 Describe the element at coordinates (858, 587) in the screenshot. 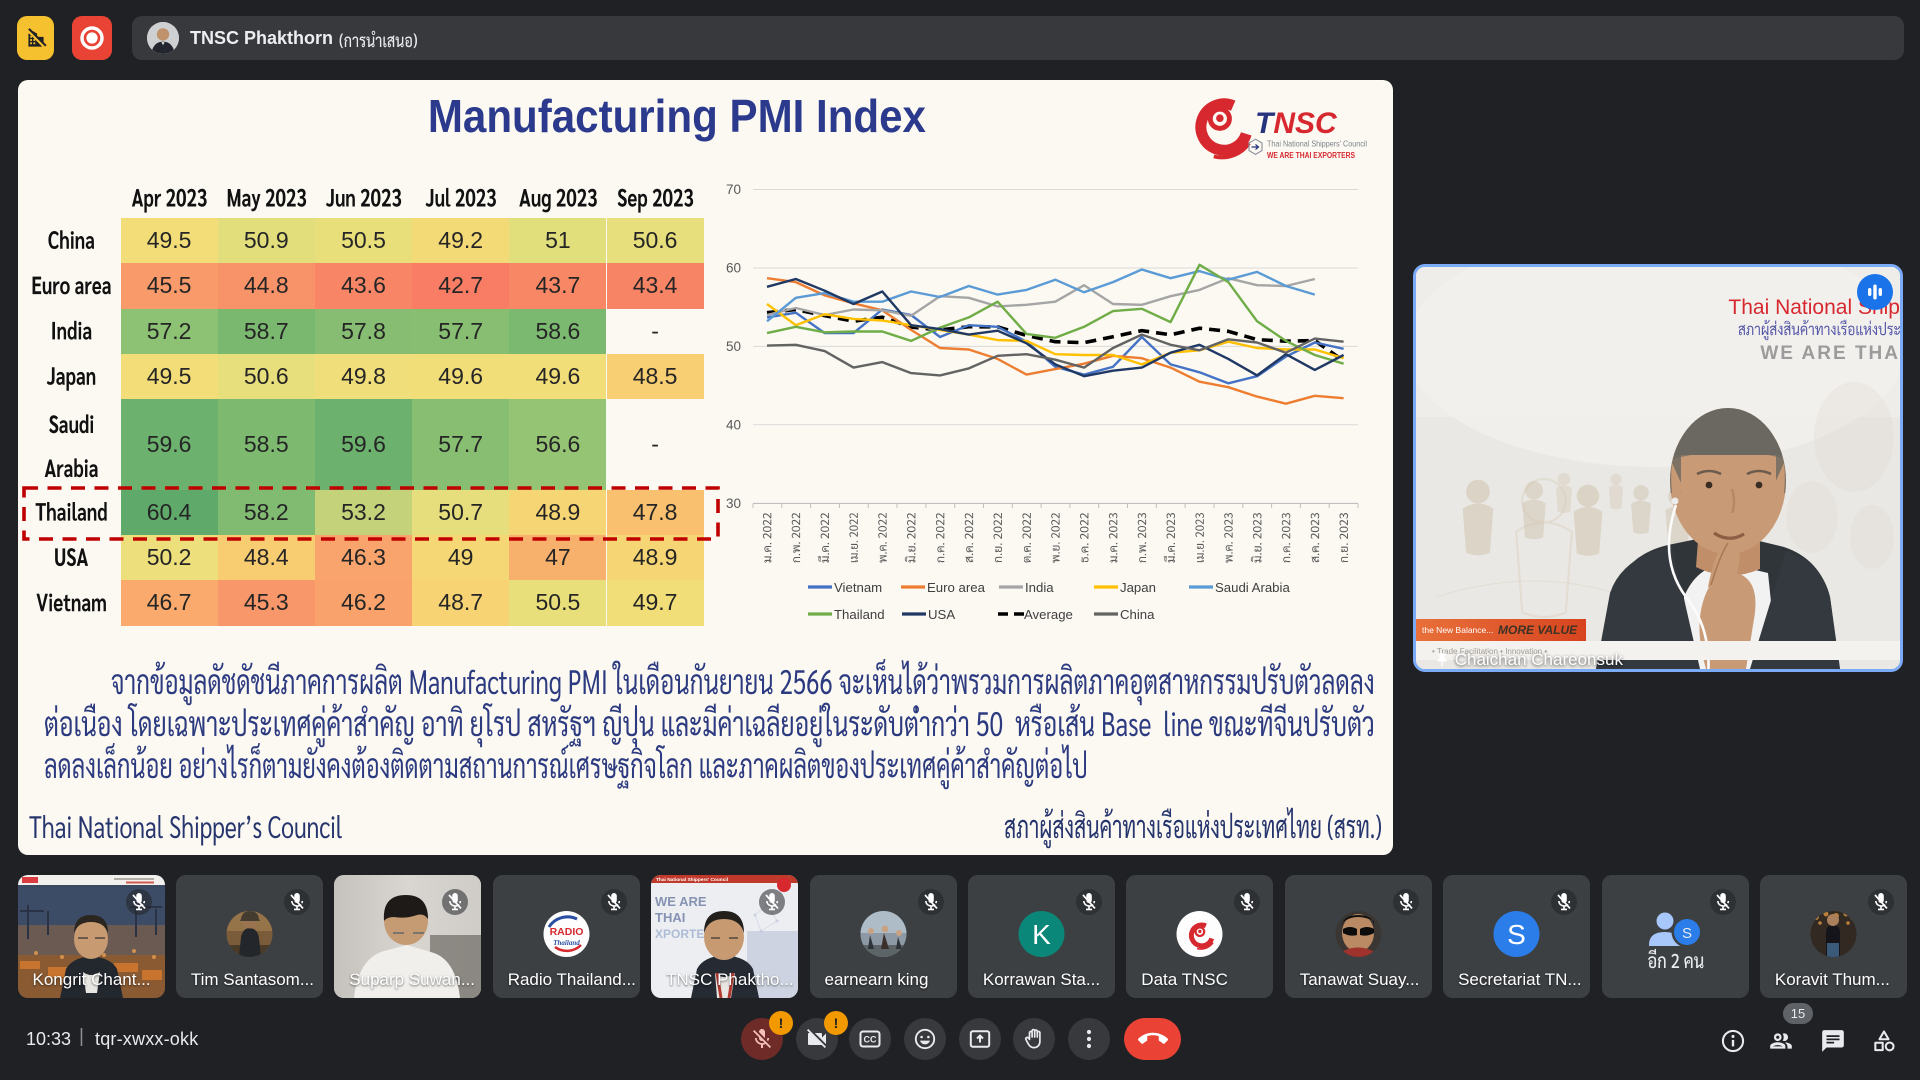

I see `svg-text: Vietnam` at that location.